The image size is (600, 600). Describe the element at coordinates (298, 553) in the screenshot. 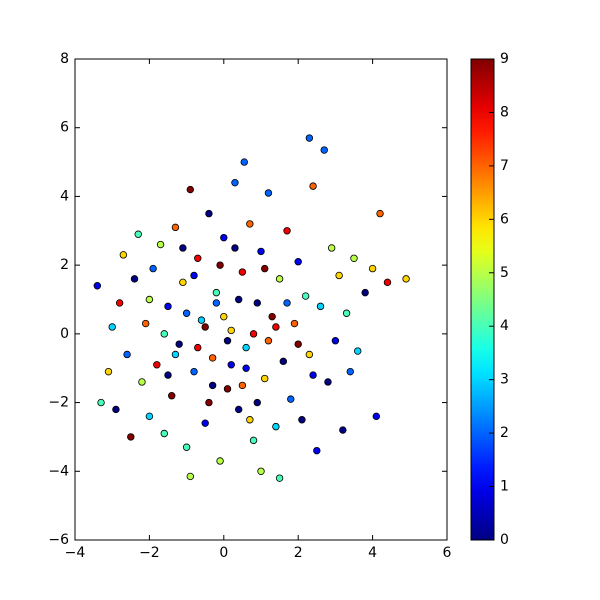

I see `x-tick-label: 2` at that location.